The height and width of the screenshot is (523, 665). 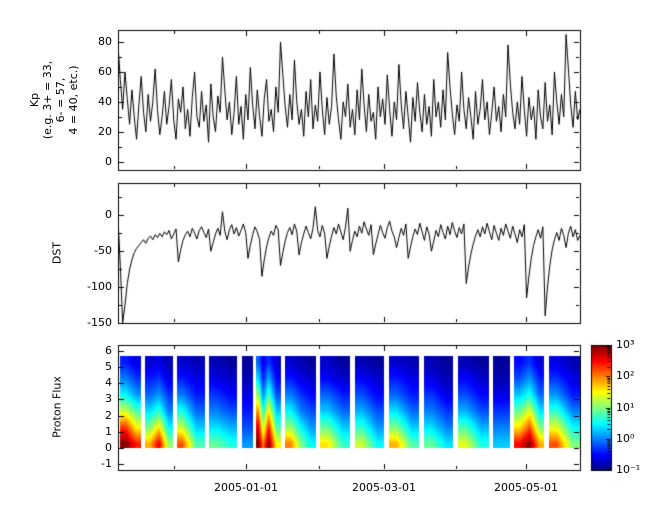 I want to click on xtick-label-may: 2005-05-01, so click(x=526, y=487).